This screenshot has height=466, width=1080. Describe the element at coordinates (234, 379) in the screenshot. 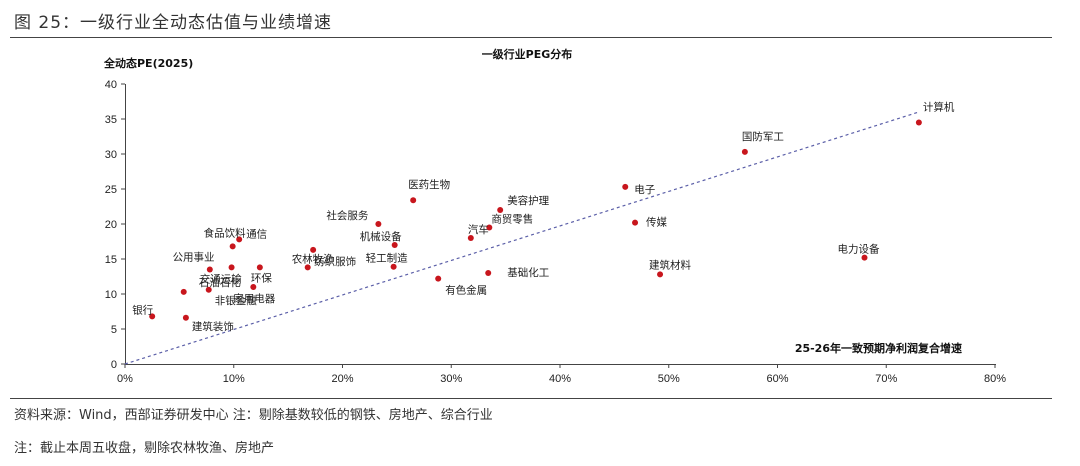

I see `x-tick-label: 10%` at that location.